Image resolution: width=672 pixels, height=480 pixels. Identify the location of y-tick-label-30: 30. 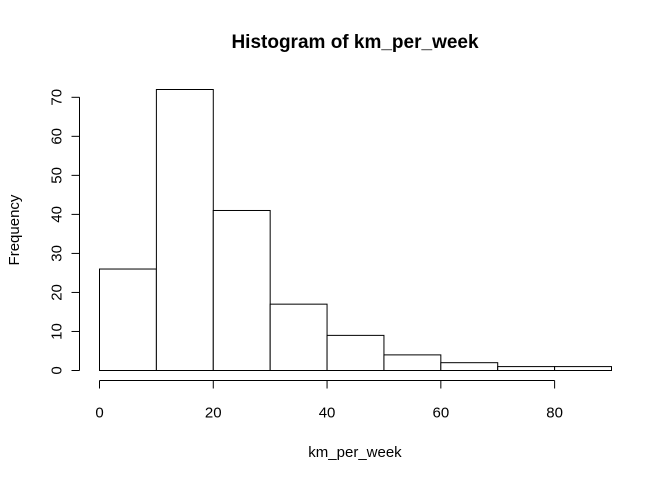
(57, 253).